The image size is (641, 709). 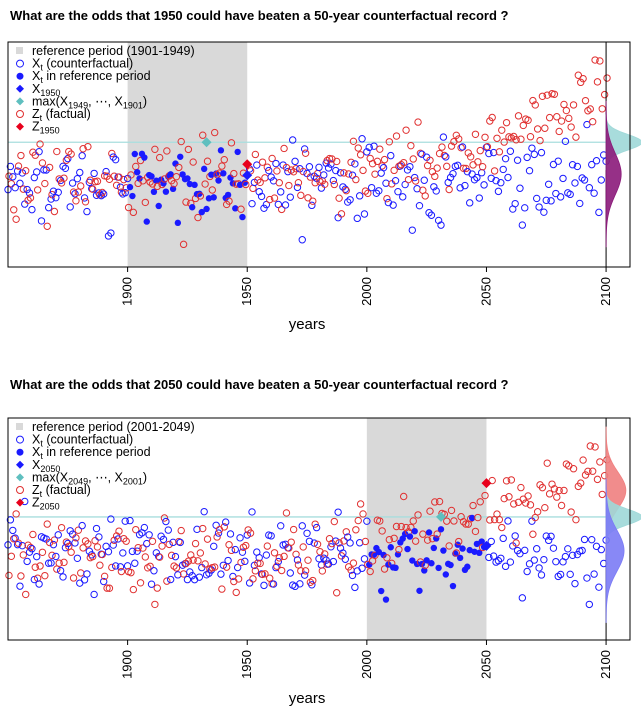 I want to click on density-curves, so click(x=623, y=174).